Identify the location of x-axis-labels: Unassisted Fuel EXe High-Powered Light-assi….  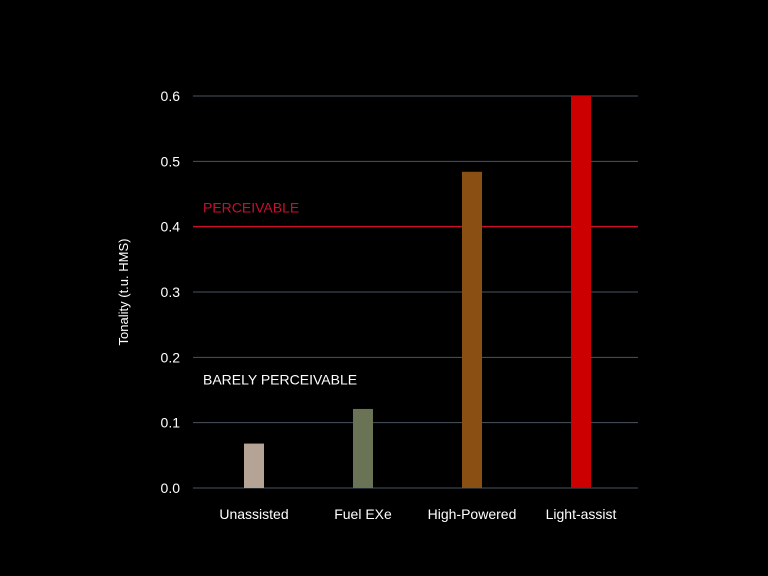
(417, 514).